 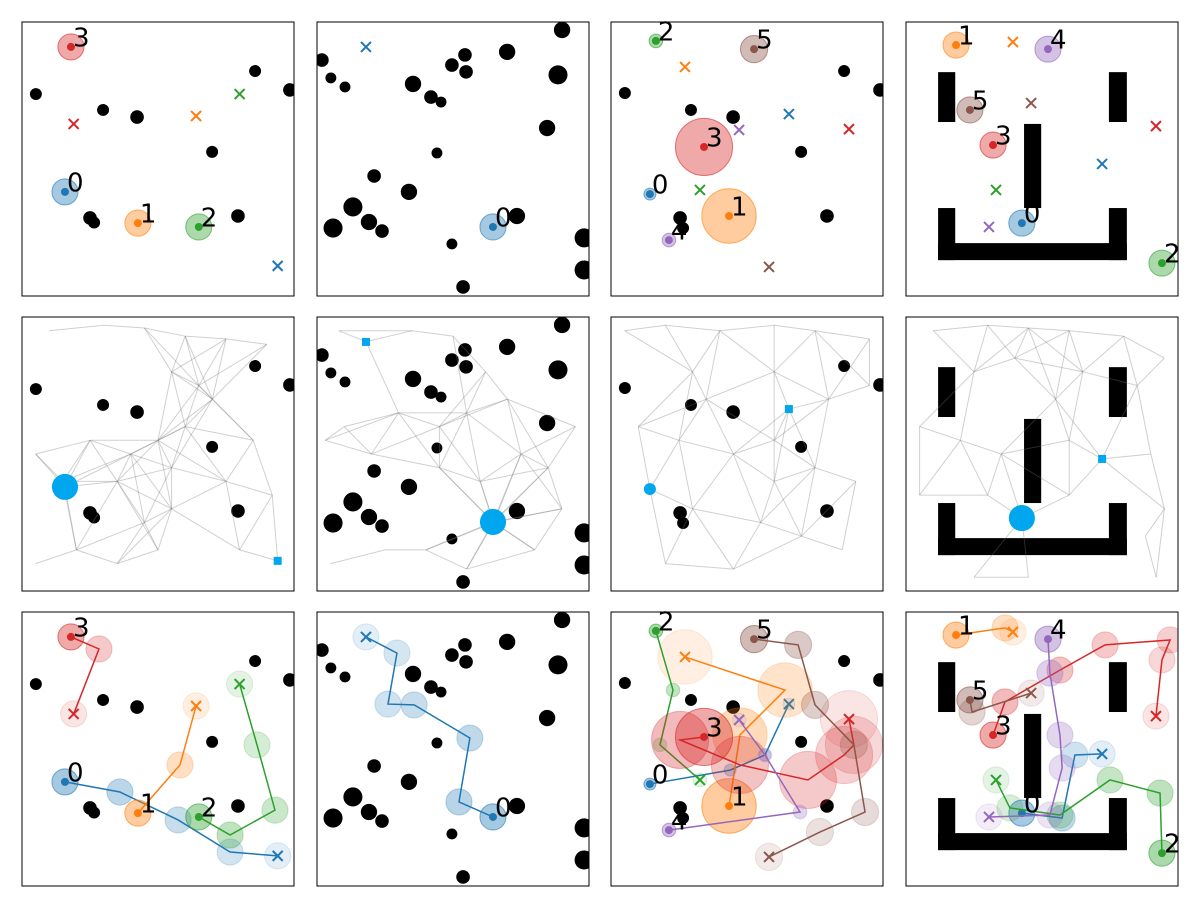 What do you see at coordinates (158, 159) in the screenshot?
I see `panel-frame` at bounding box center [158, 159].